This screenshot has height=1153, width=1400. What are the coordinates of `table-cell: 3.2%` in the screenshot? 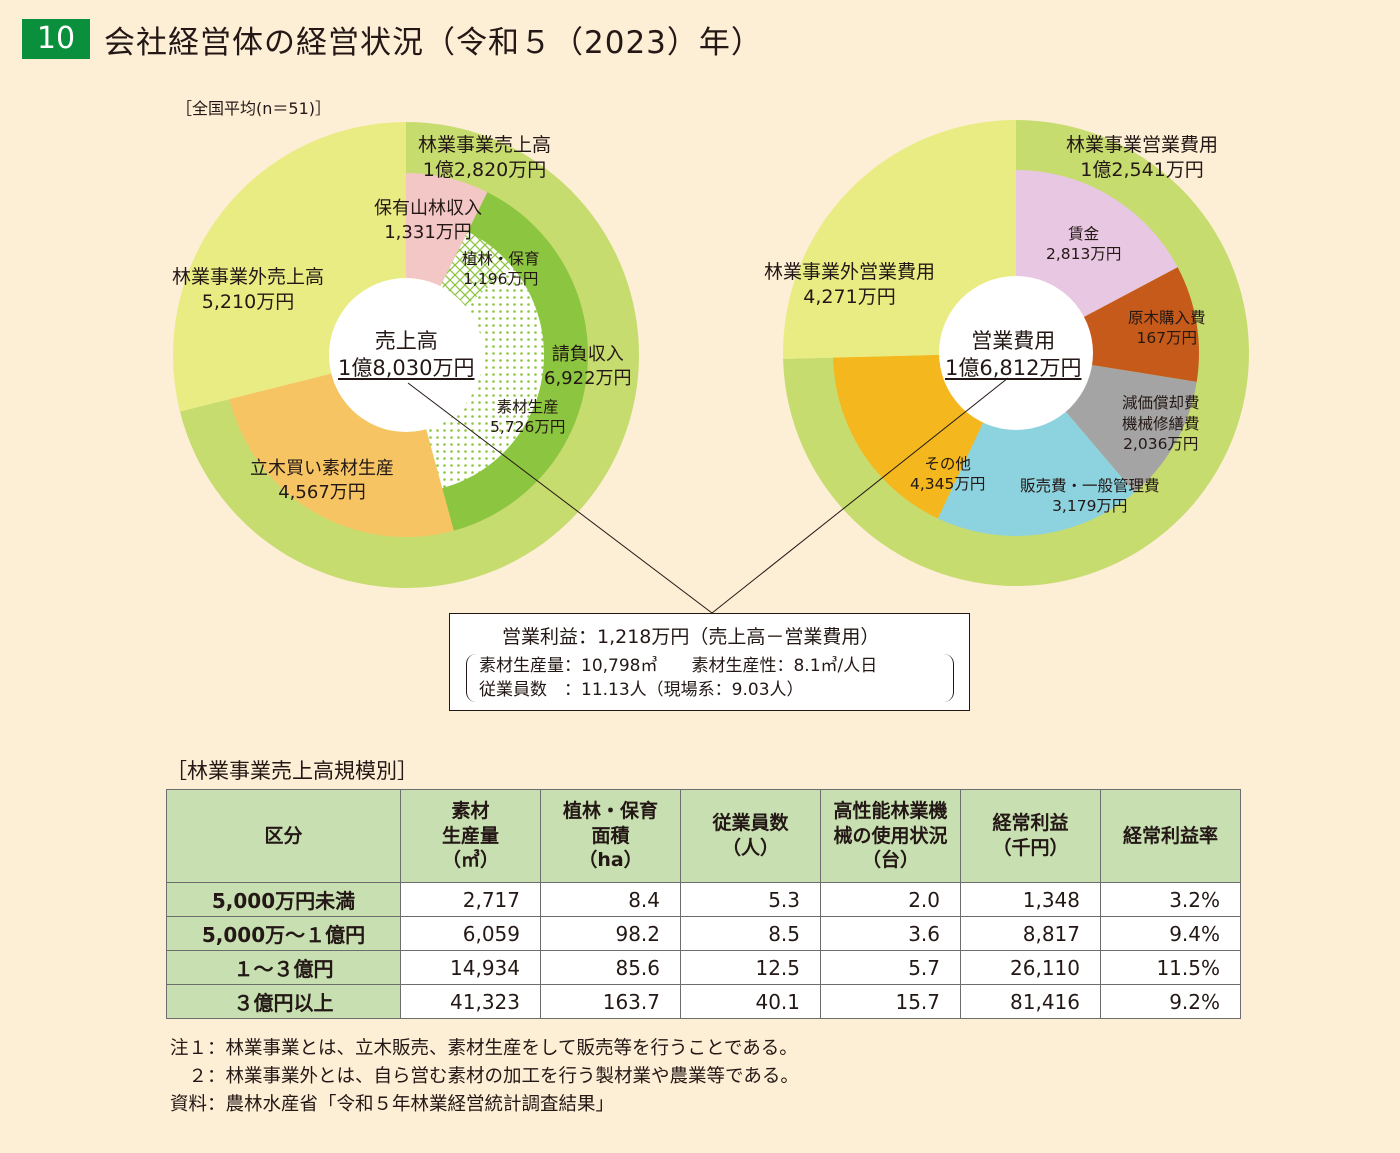 It's located at (1170, 899).